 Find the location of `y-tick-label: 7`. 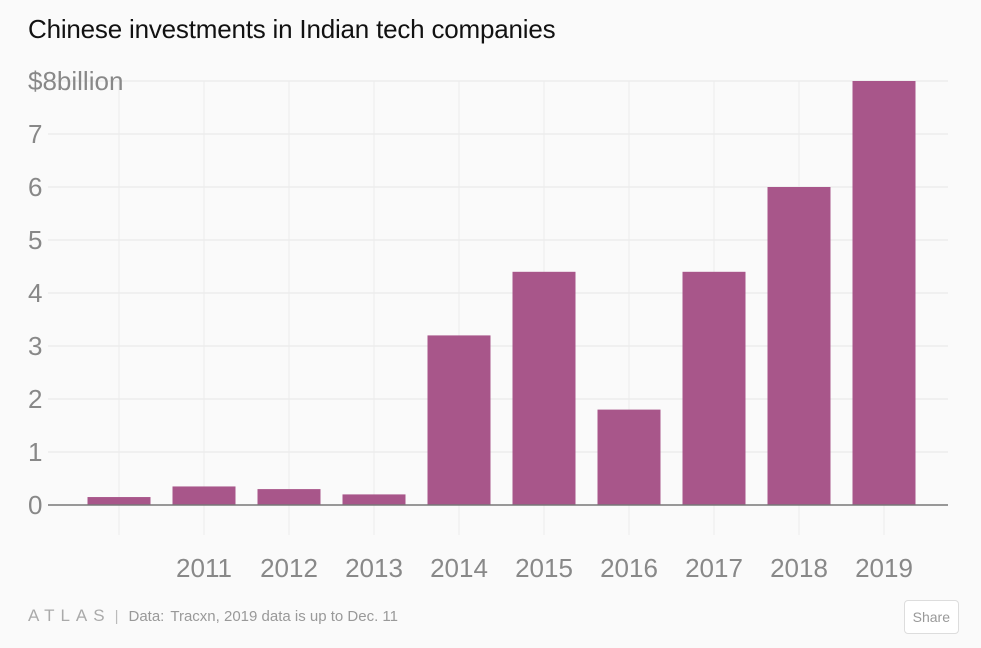

y-tick-label: 7 is located at coordinates (35, 134).